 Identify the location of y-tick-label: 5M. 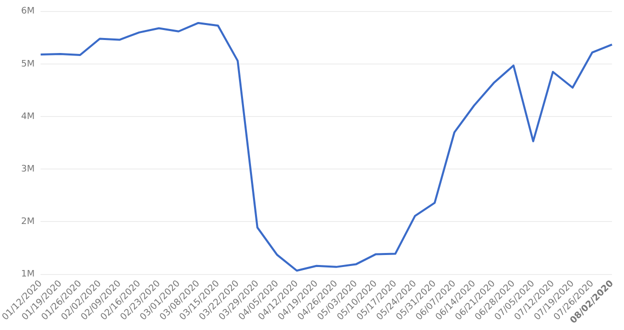
(28, 64).